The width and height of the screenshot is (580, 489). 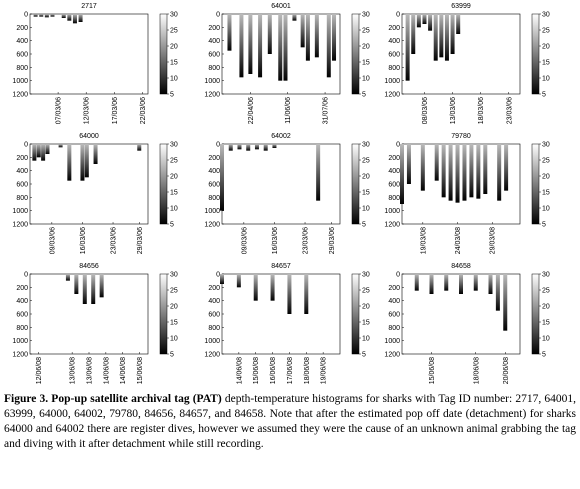 I want to click on x-tick-label: 18/06/08, so click(x=307, y=370).